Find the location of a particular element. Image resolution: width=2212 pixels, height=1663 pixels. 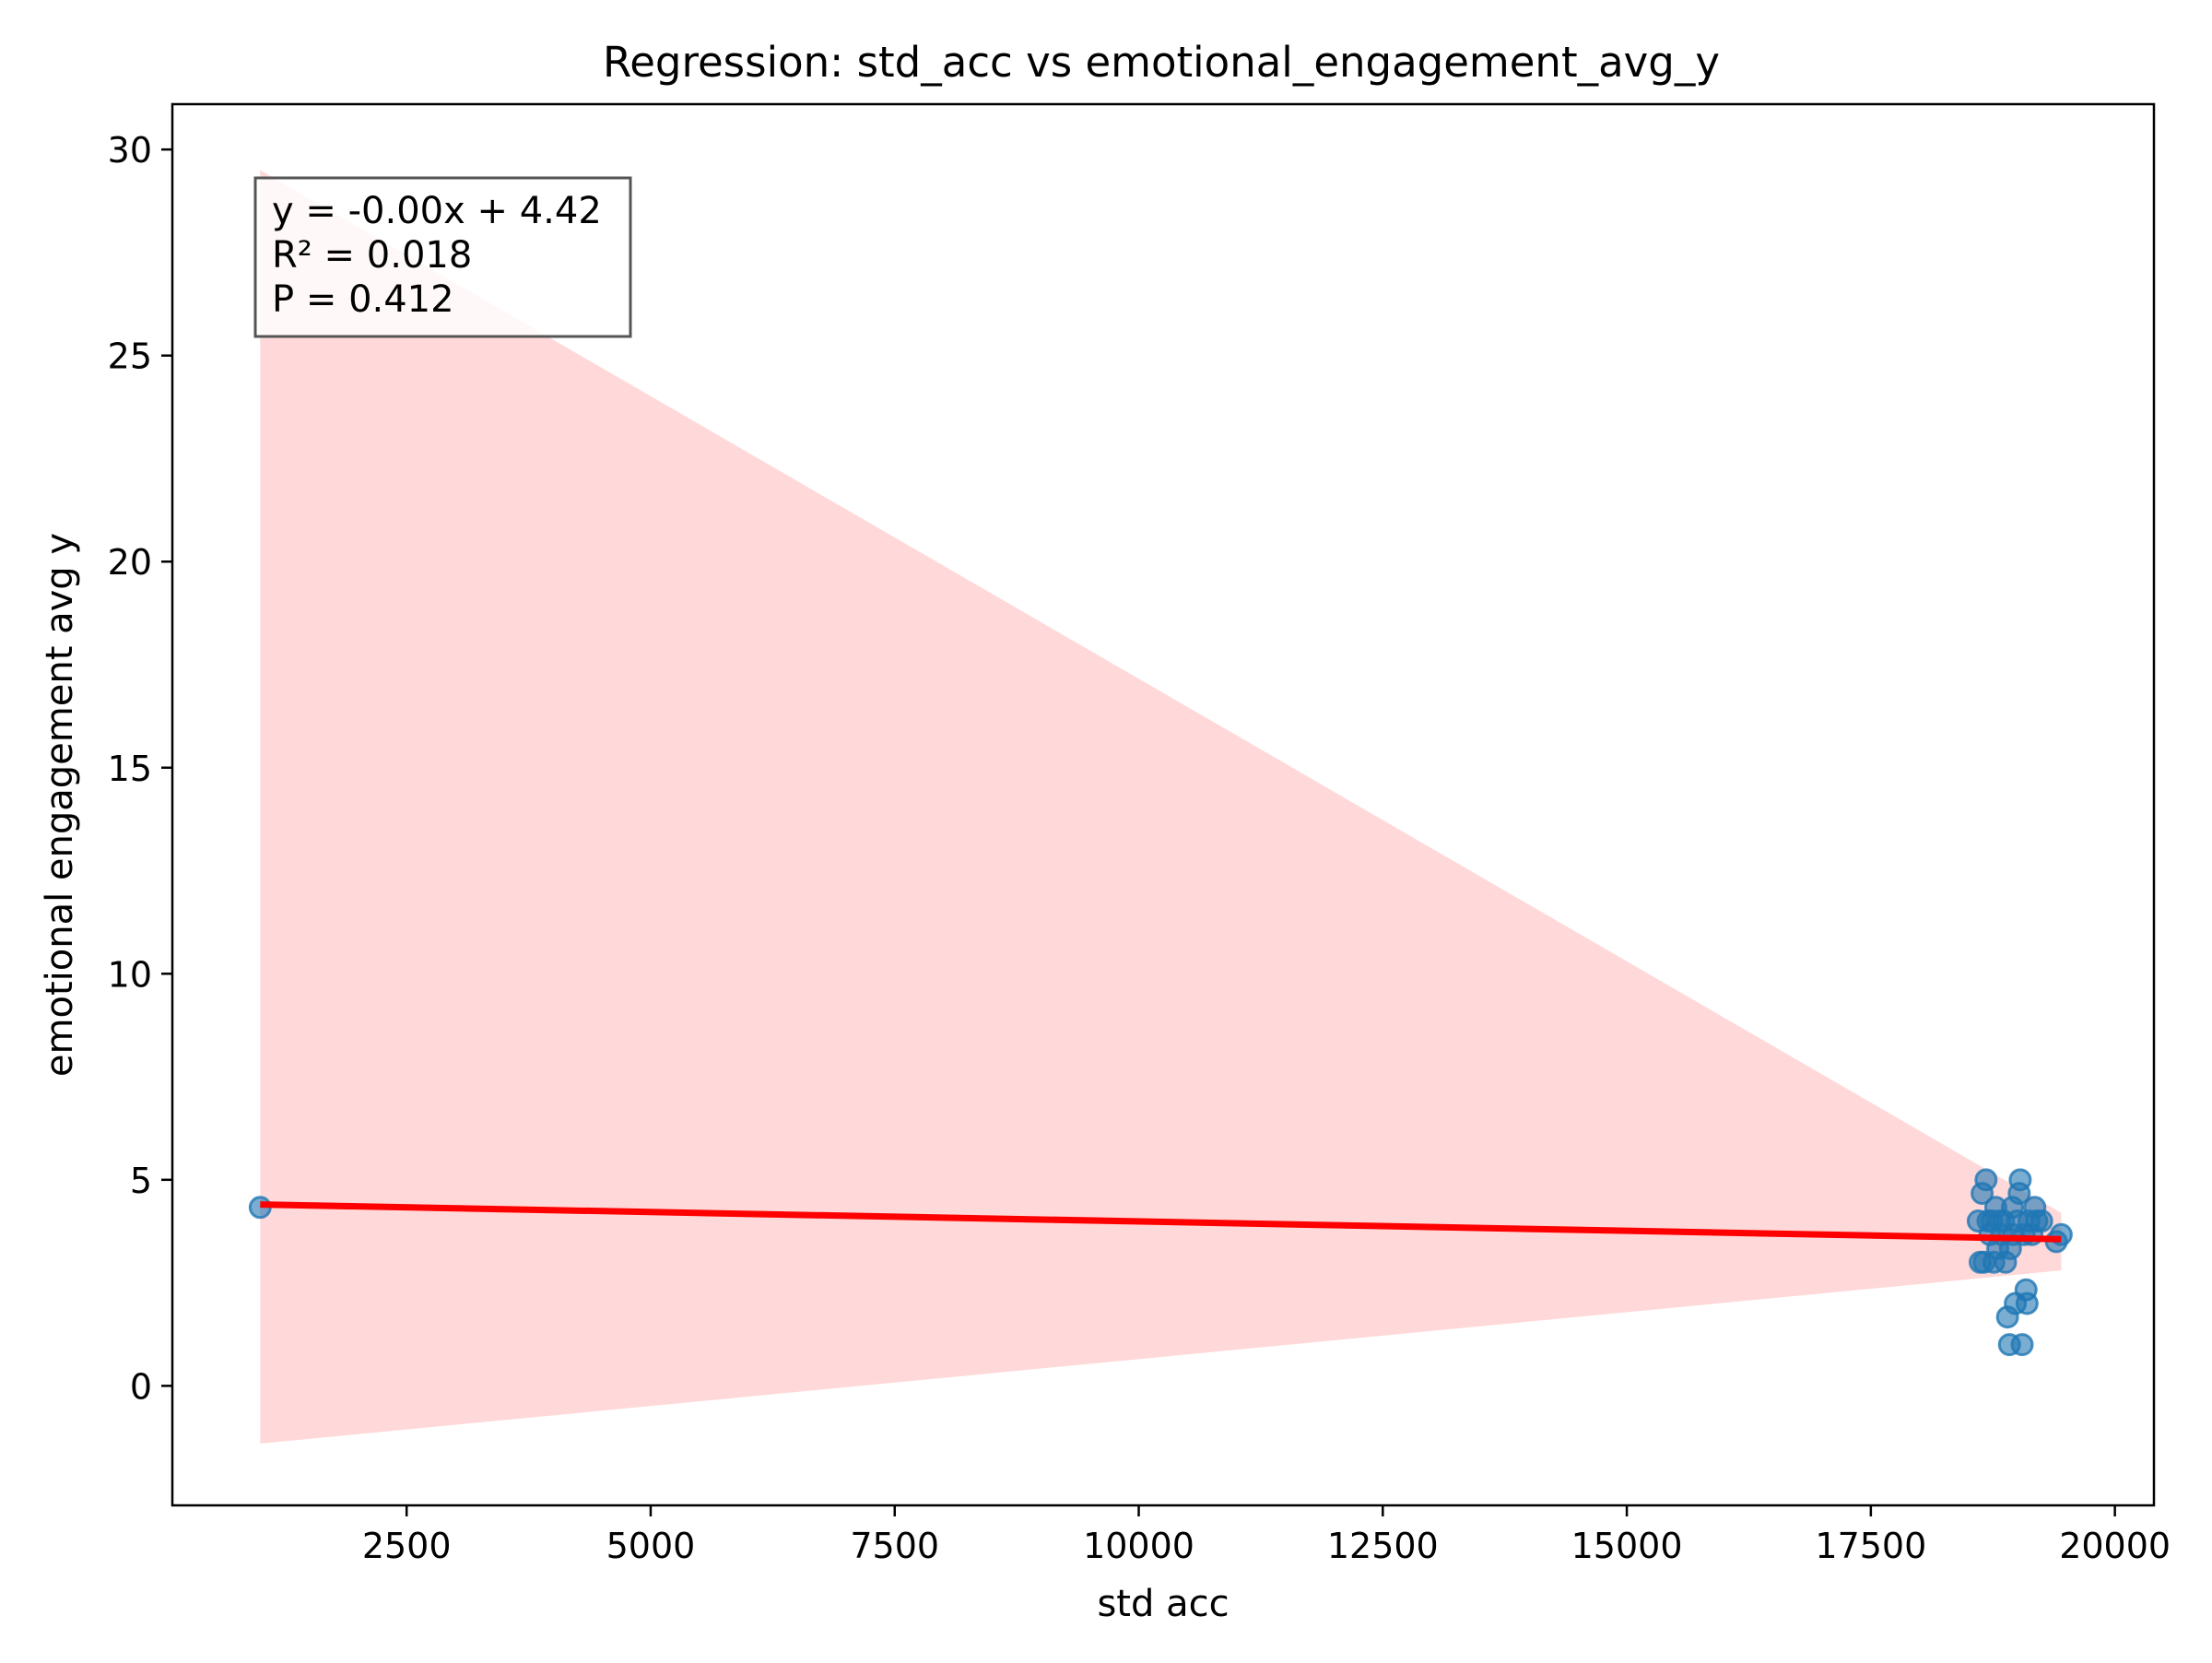

annotation-frame is located at coordinates (442, 257).